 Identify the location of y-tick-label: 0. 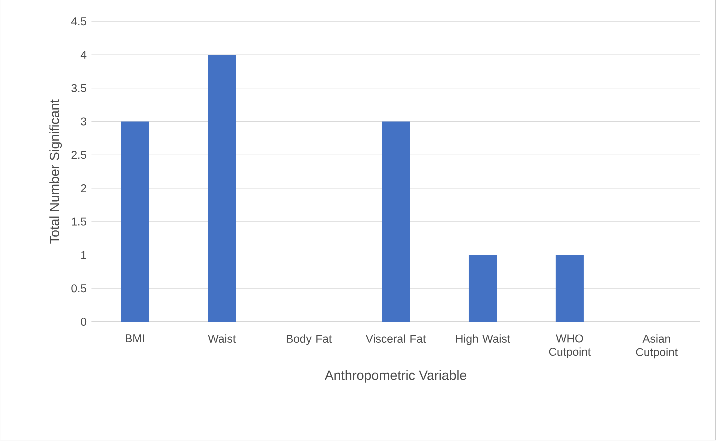
(84, 322).